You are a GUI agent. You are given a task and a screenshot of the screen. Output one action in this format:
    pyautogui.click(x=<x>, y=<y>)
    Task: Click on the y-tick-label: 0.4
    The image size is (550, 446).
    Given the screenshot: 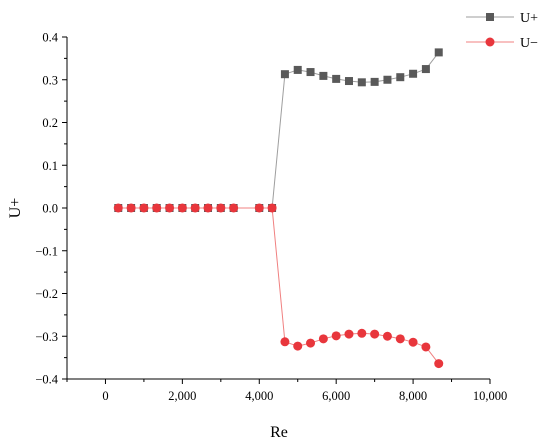 What is the action you would take?
    pyautogui.click(x=50, y=38)
    